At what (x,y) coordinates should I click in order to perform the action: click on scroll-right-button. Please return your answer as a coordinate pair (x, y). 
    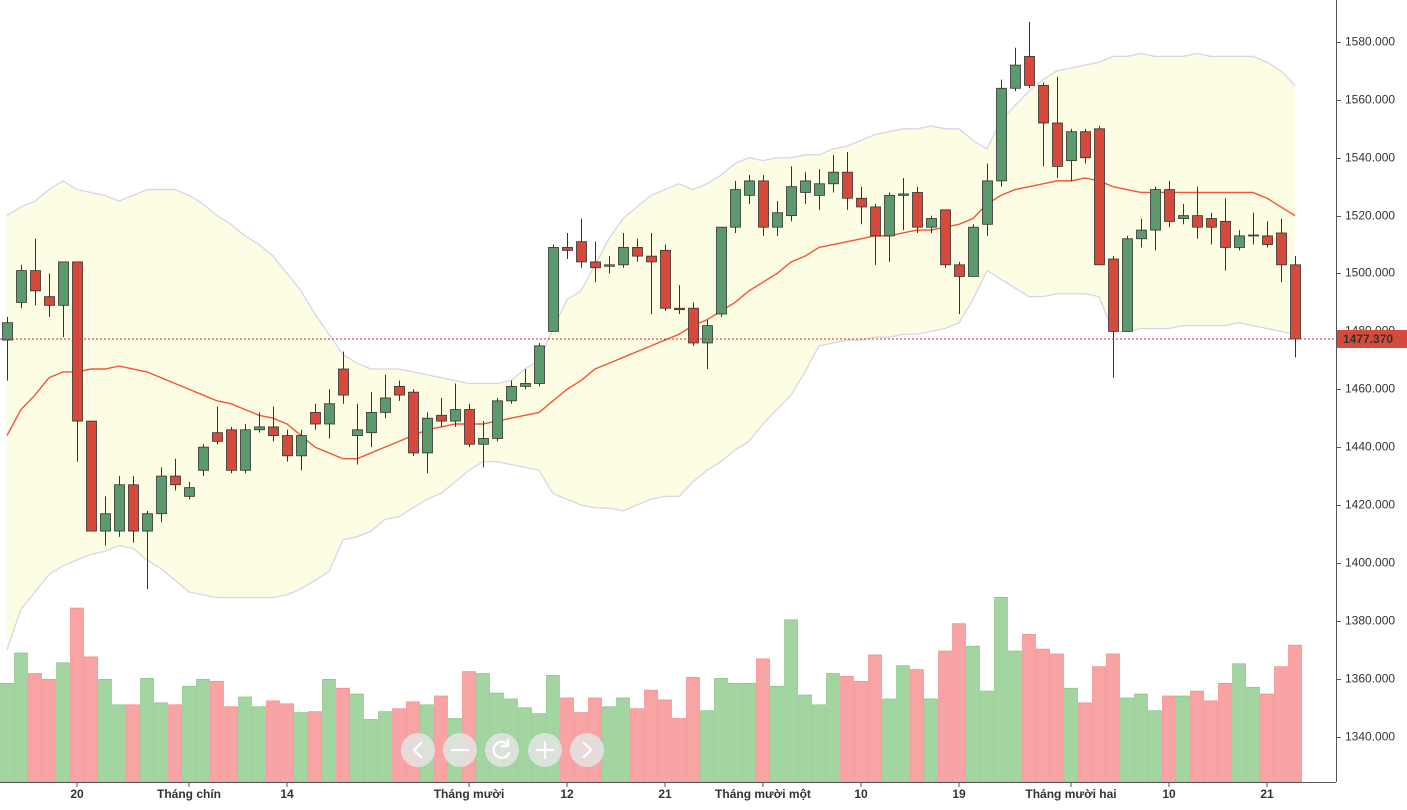
    Looking at the image, I should click on (587, 750).